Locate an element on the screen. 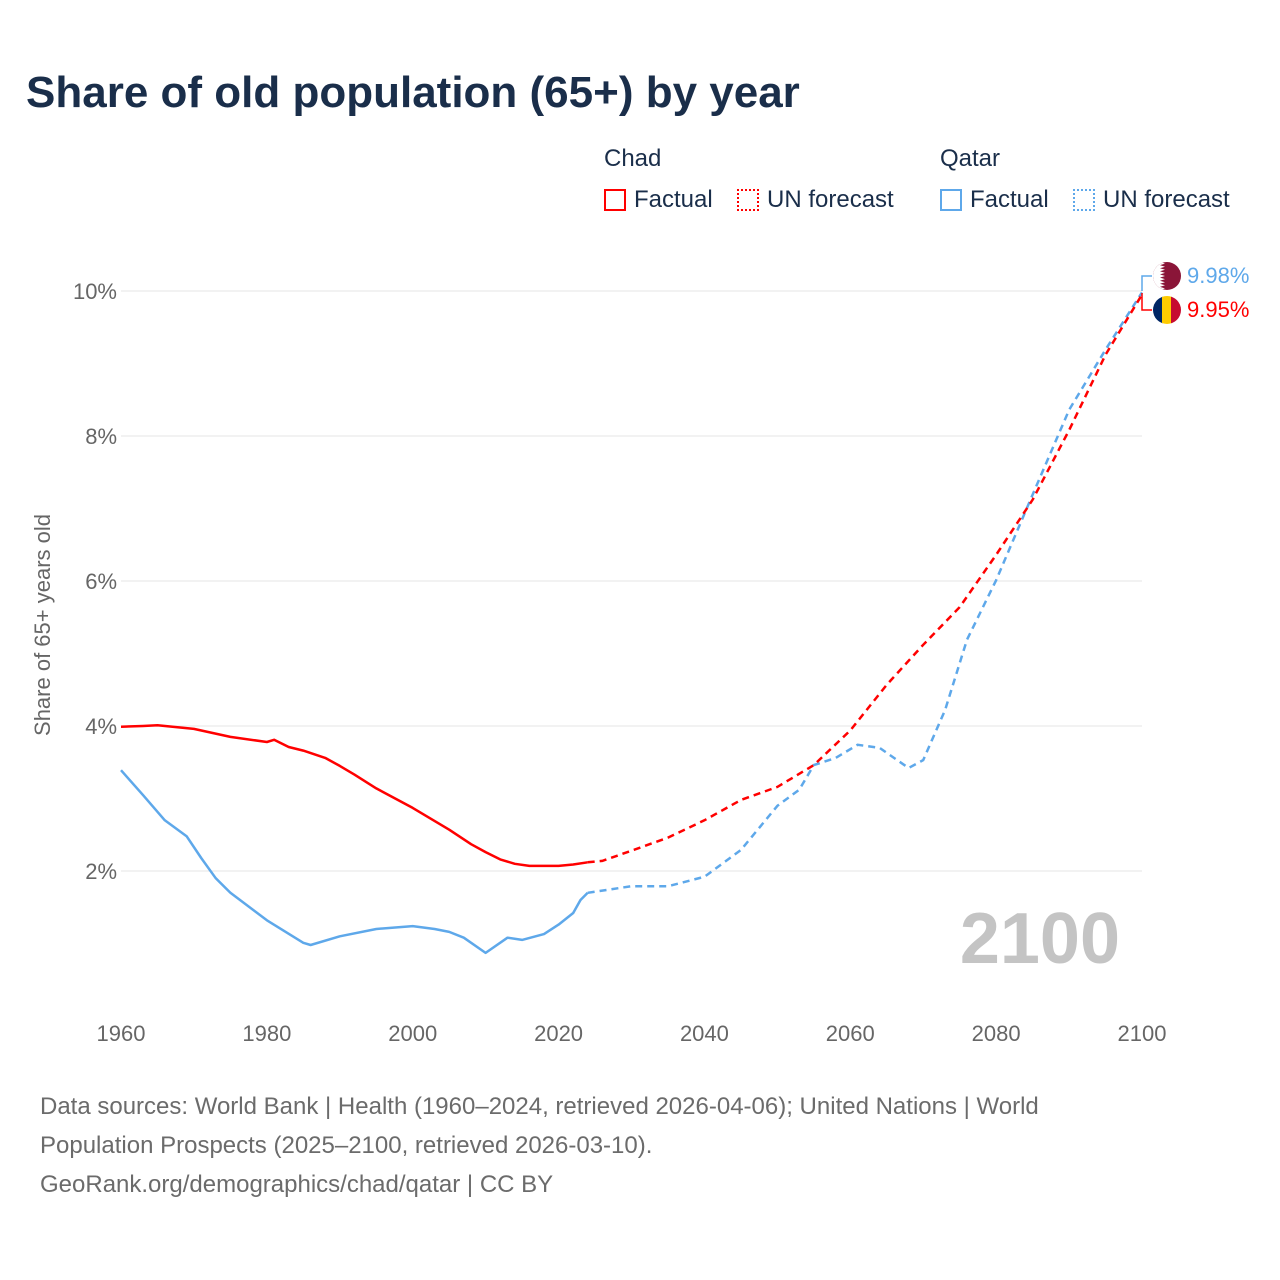  x-tick-label: 2020 is located at coordinates (558, 1033).